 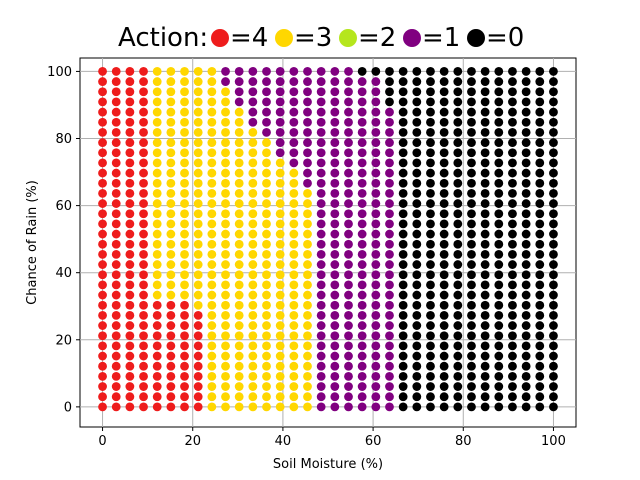 I want to click on x-axis: 0 20 40 60 80 100, so click(x=332, y=438).